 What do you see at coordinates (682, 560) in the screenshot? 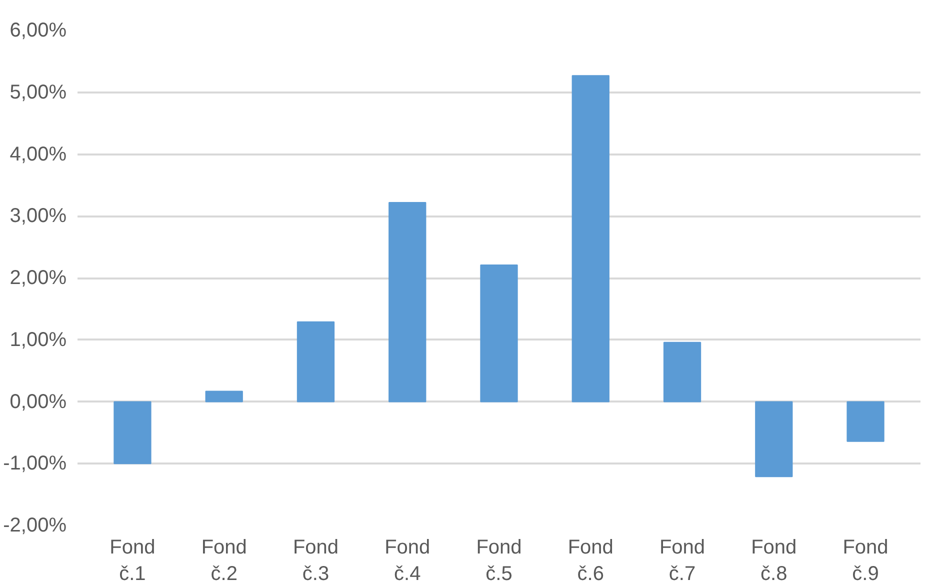
I see `x-tick-label: Fond č.7` at bounding box center [682, 560].